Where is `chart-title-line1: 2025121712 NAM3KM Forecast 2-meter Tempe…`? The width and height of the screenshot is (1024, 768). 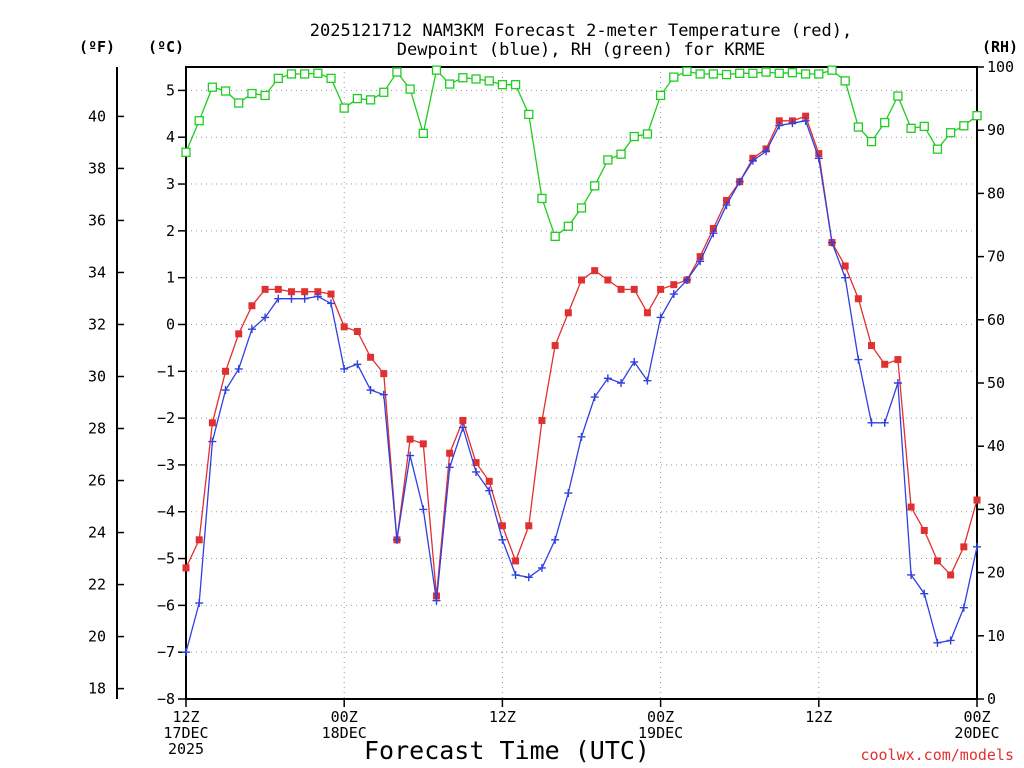 chart-title-line1: 2025121712 NAM3KM Forecast 2-meter Tempe… is located at coordinates (581, 31).